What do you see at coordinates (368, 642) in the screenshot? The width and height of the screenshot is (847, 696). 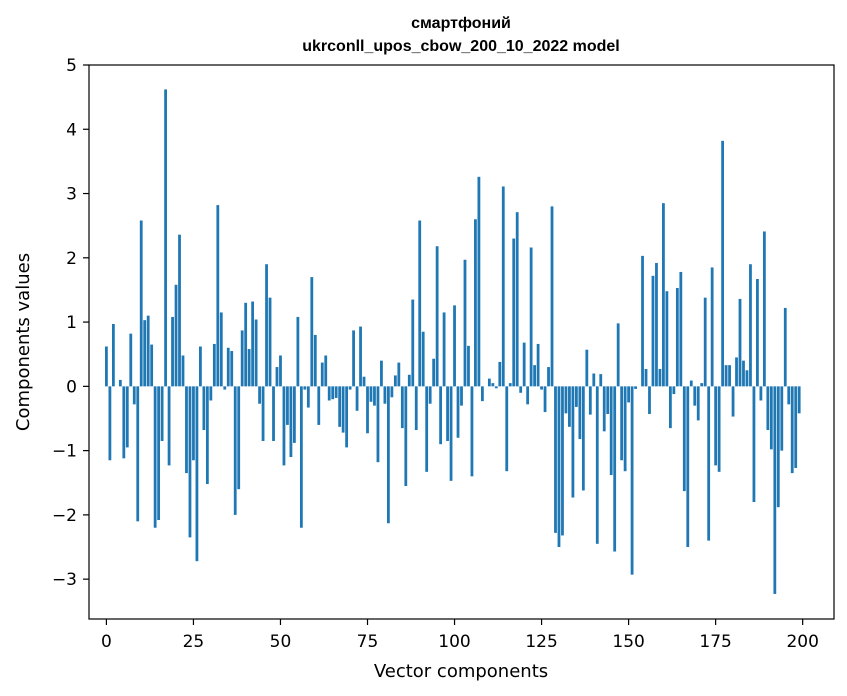 I see `x-tick-label: 75` at bounding box center [368, 642].